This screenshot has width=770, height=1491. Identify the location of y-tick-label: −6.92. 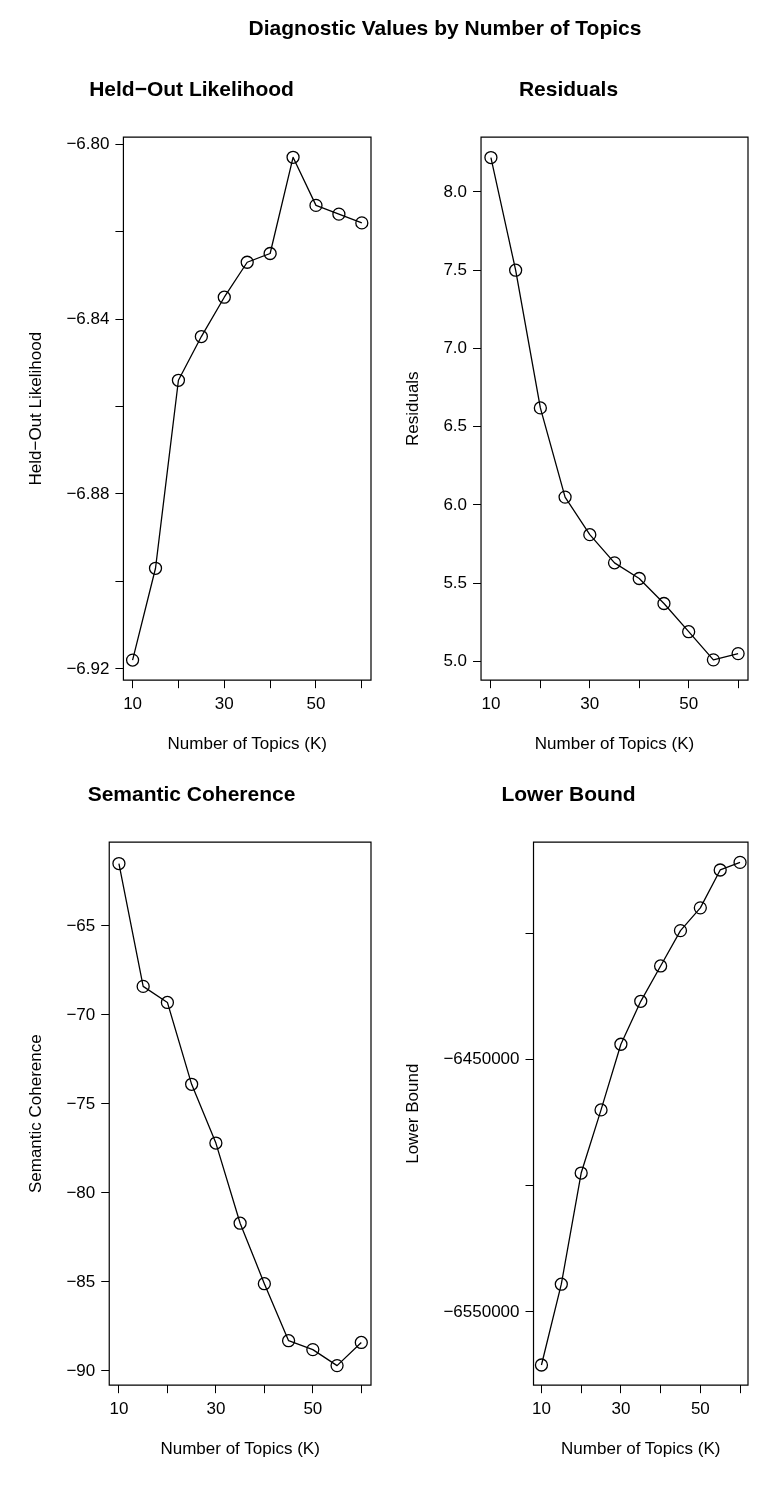
(88, 668).